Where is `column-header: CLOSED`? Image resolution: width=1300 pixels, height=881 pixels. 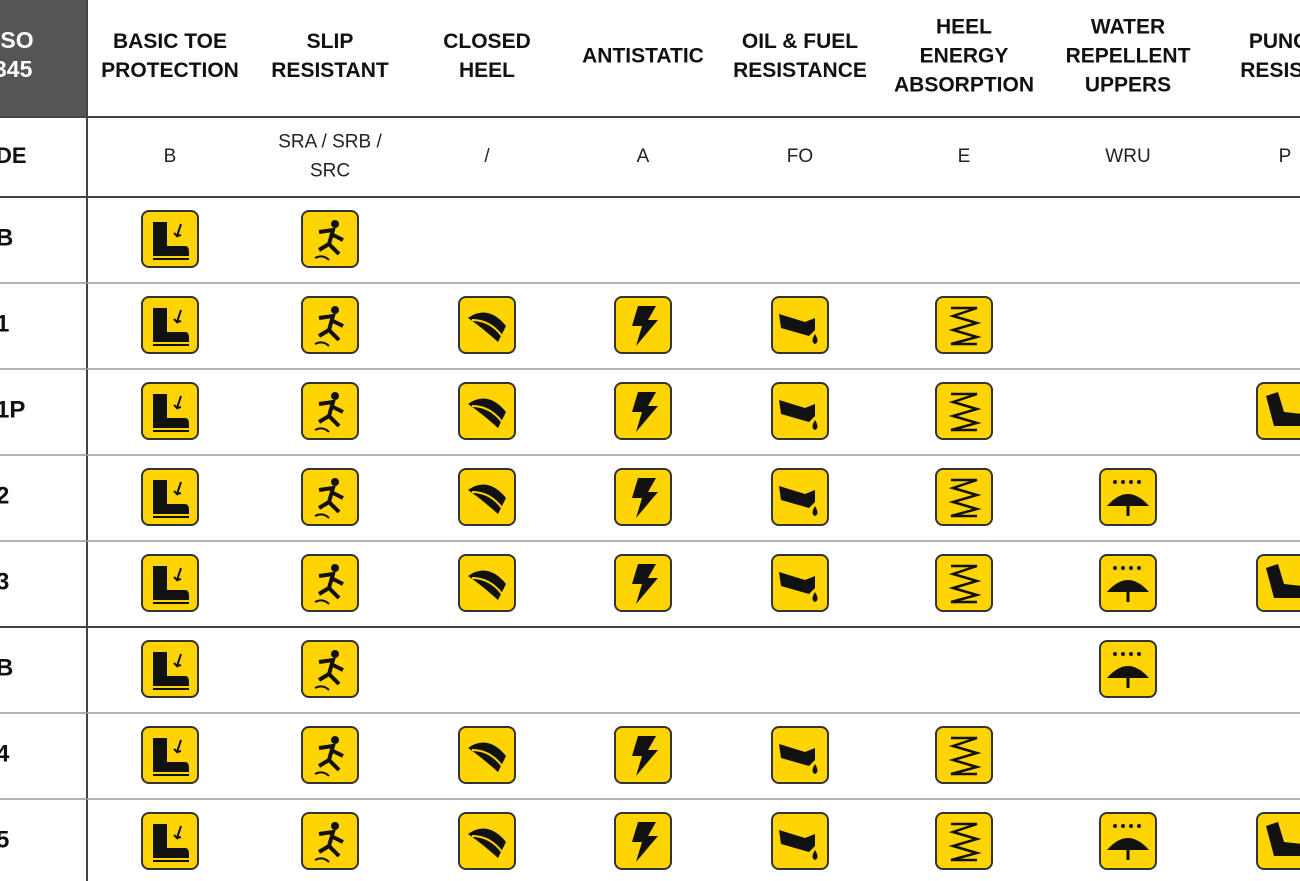
column-header: CLOSED is located at coordinates (487, 41).